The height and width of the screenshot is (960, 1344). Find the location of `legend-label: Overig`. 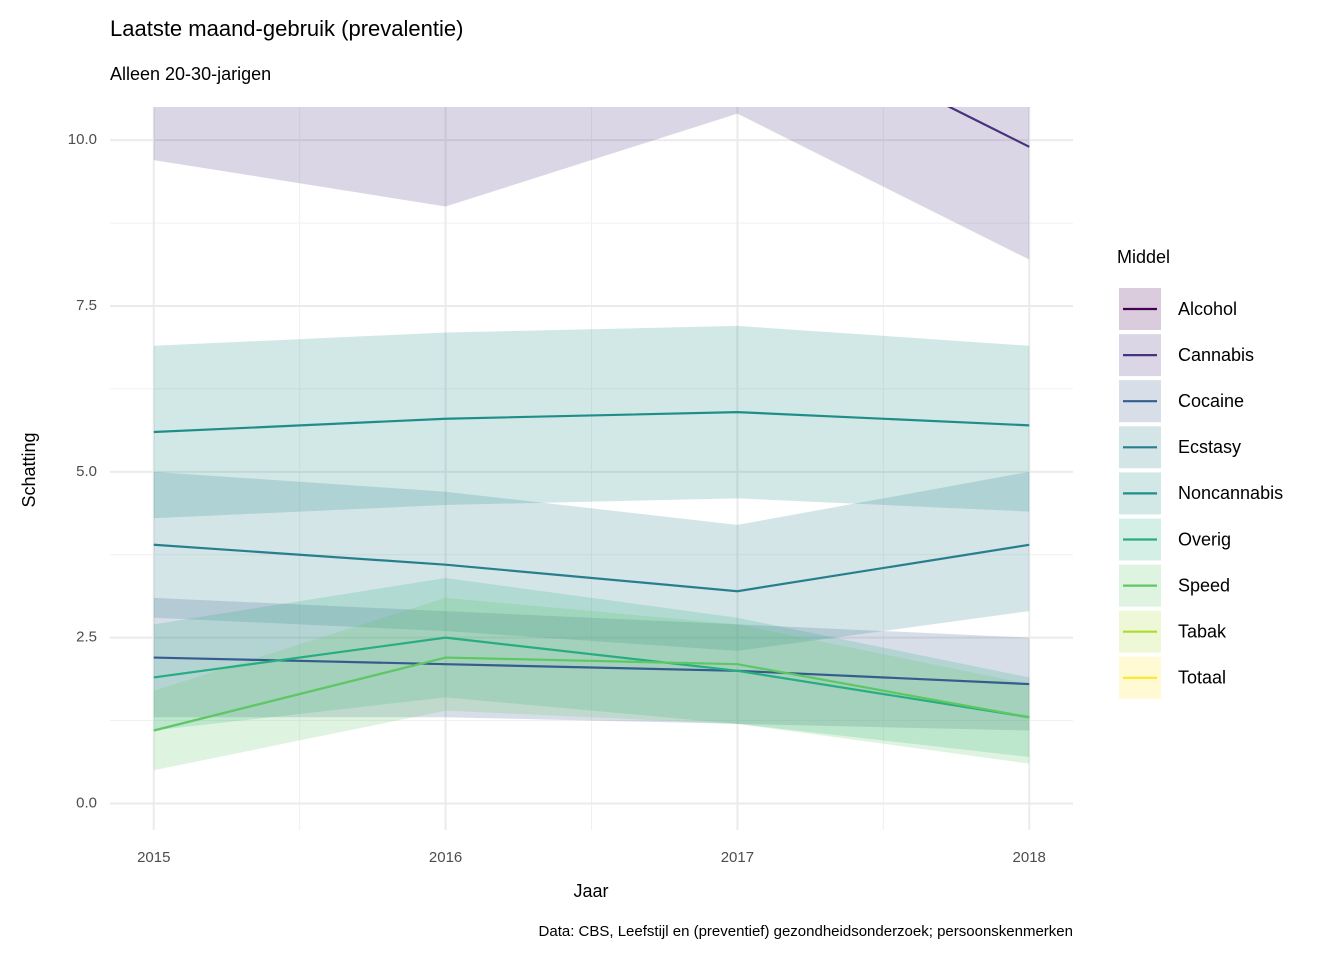

legend-label: Overig is located at coordinates (1204, 539).